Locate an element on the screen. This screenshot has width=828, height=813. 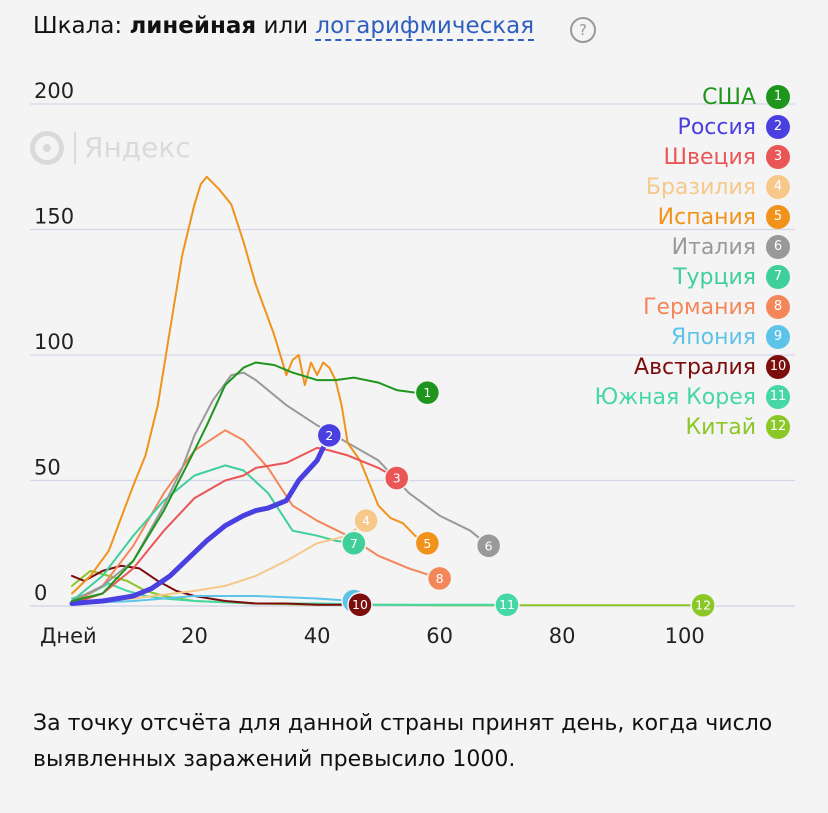
legend-item-10: Австралия 10 is located at coordinates (692, 367).